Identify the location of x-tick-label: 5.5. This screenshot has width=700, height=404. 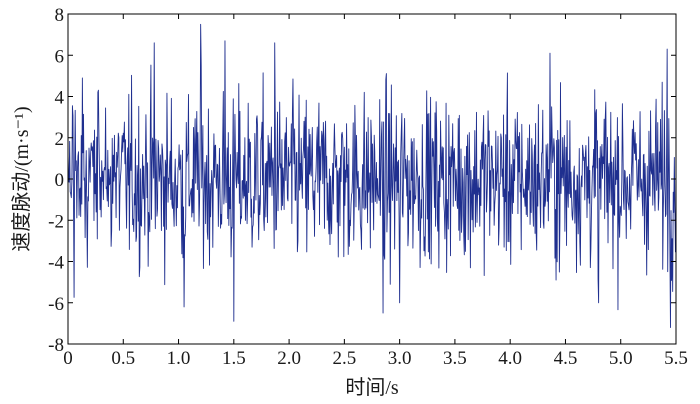
(676, 358).